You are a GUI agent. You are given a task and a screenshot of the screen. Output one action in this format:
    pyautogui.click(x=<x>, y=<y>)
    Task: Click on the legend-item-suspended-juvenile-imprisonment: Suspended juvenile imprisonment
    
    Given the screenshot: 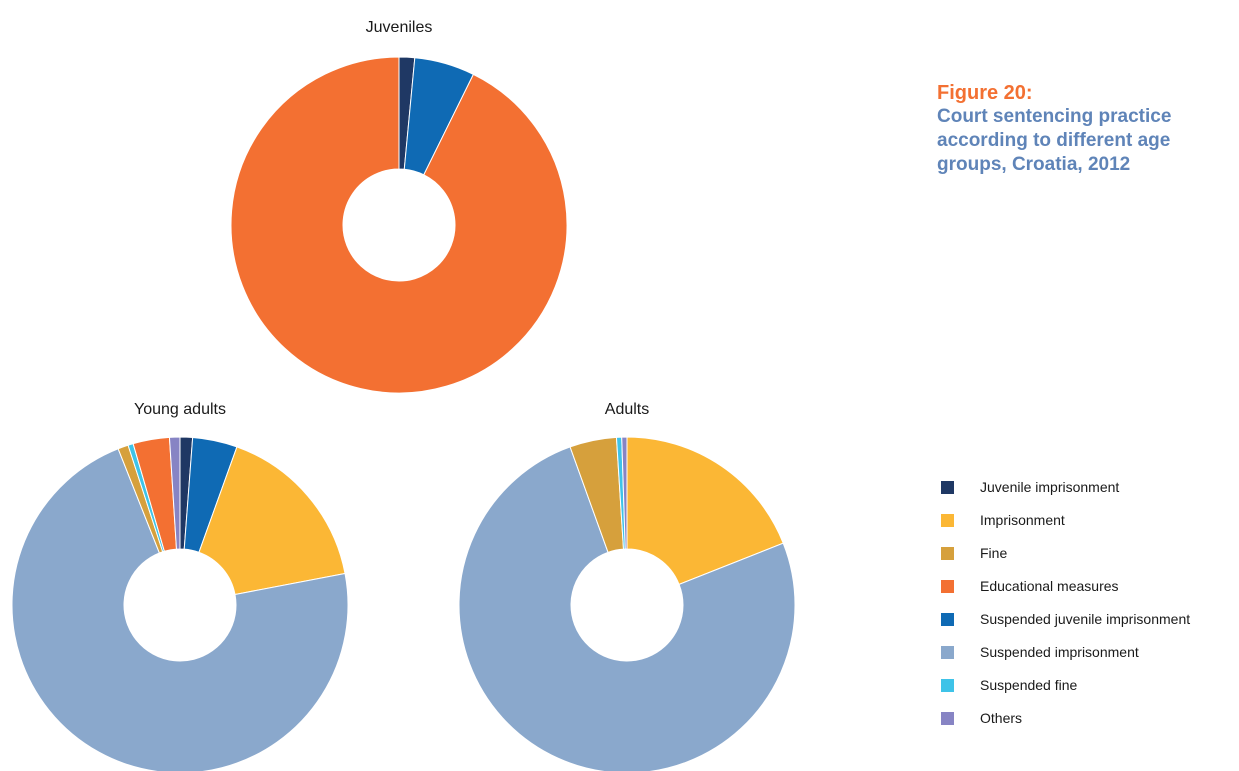 What is the action you would take?
    pyautogui.click(x=1065, y=619)
    